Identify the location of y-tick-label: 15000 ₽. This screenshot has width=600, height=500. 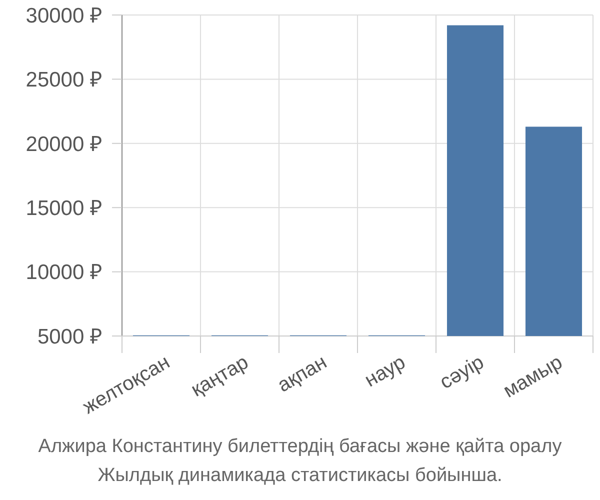
(64, 208).